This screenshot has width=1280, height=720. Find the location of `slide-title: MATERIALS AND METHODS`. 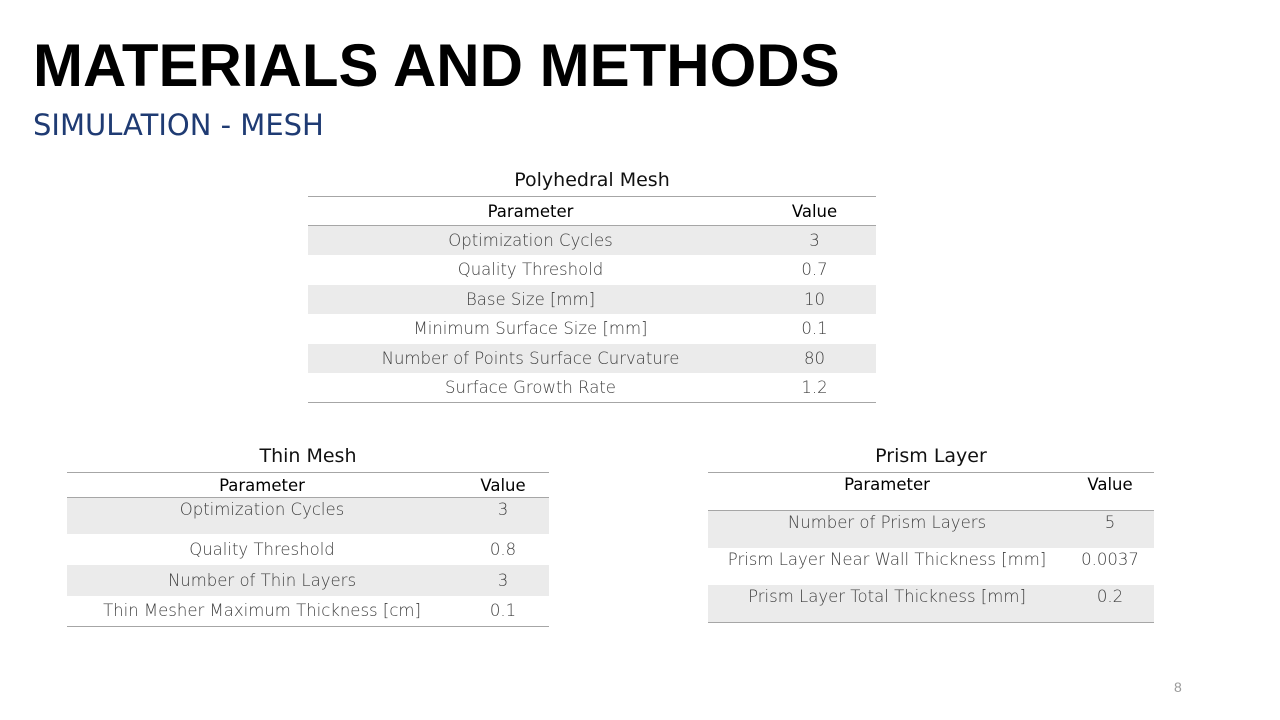

slide-title: MATERIALS AND METHODS is located at coordinates (436, 65).